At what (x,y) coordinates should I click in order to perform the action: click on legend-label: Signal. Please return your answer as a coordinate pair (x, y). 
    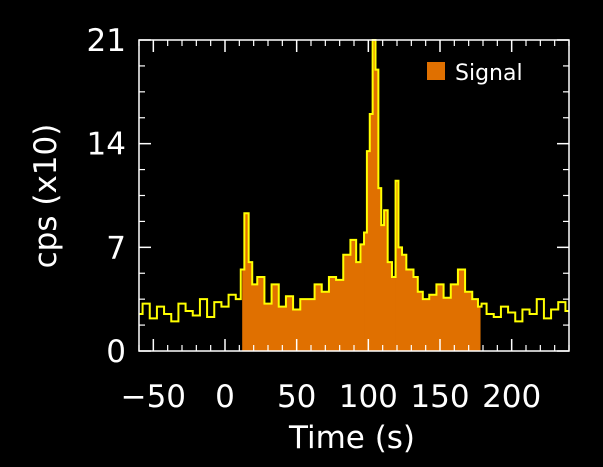
    Looking at the image, I should click on (489, 73).